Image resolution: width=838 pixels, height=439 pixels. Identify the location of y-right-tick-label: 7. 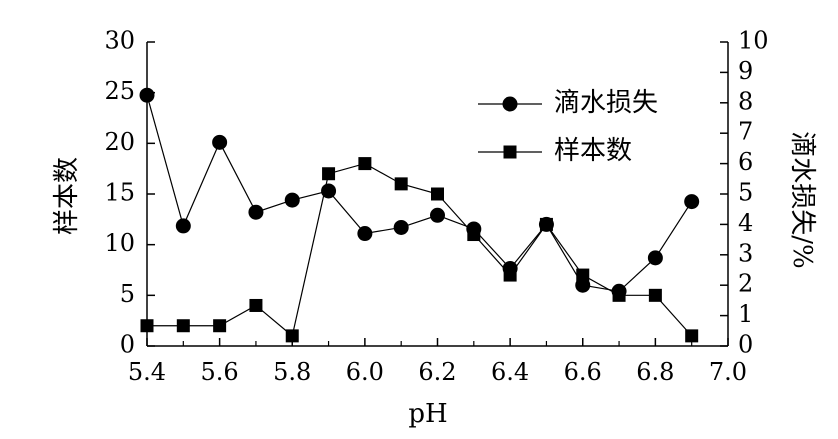
(745, 132).